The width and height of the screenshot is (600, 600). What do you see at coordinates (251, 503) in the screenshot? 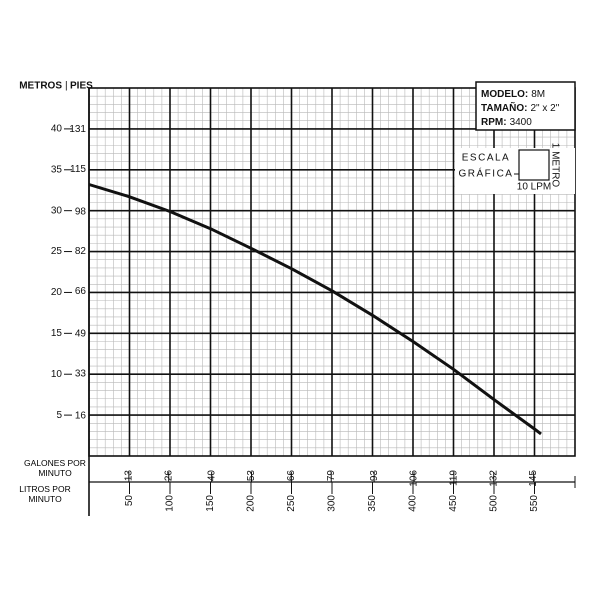
I see `x-tick-label: 200` at bounding box center [251, 503].